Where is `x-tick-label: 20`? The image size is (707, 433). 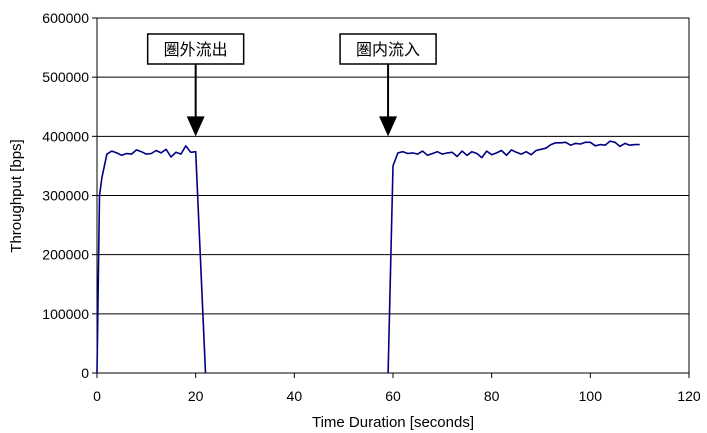
x-tick-label: 20 is located at coordinates (196, 396).